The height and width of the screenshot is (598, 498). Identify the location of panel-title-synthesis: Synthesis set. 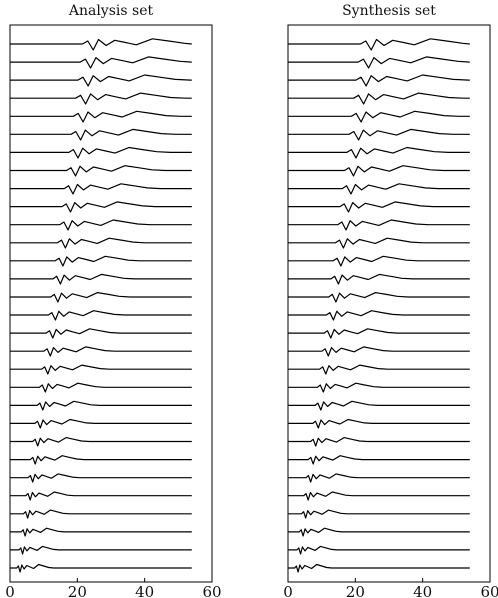
(389, 11).